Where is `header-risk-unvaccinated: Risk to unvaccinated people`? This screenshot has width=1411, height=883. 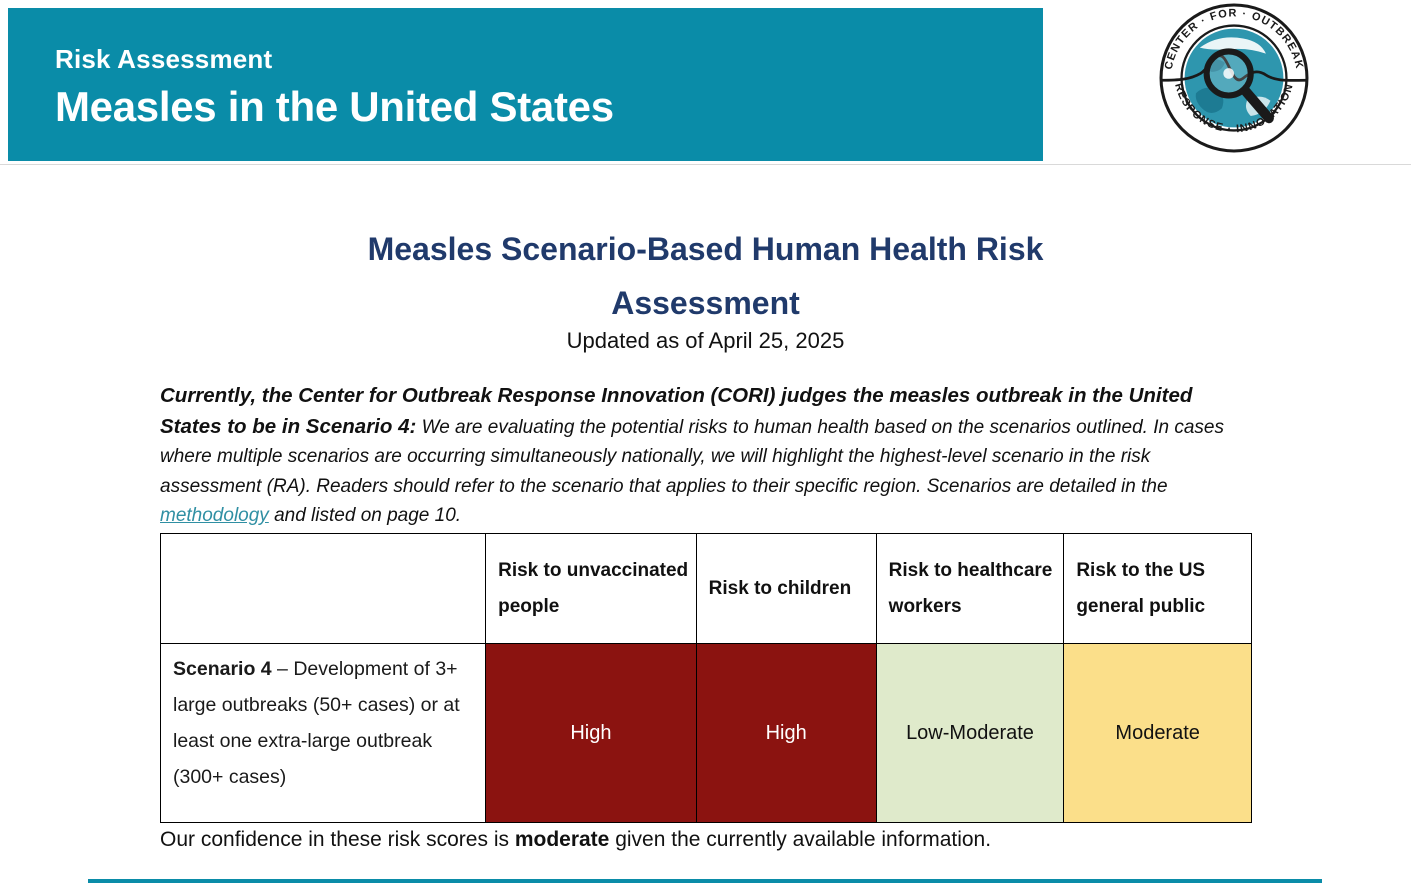
header-risk-unvaccinated: Risk to unvaccinated people is located at coordinates (591, 588).